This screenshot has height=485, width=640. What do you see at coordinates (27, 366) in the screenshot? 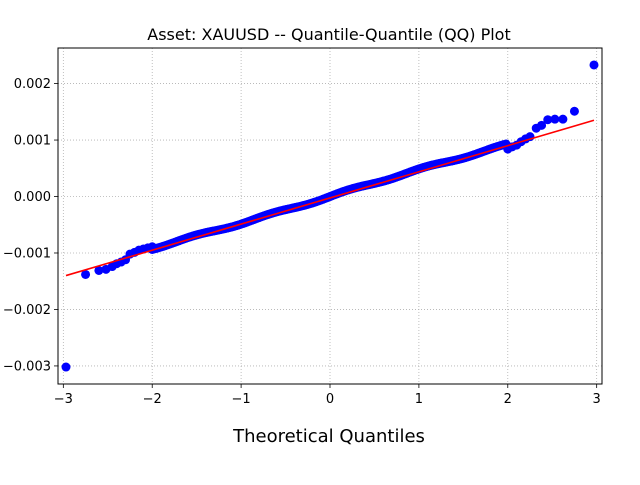
I see `y-tick-label: −0.003` at bounding box center [27, 366].